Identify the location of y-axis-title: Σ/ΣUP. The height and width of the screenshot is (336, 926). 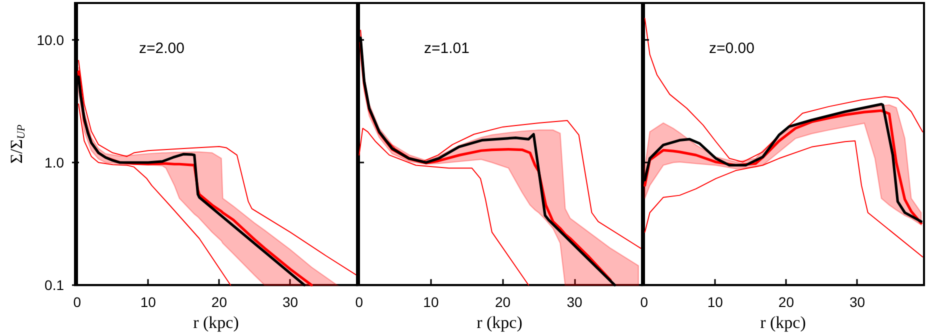
(17, 144).